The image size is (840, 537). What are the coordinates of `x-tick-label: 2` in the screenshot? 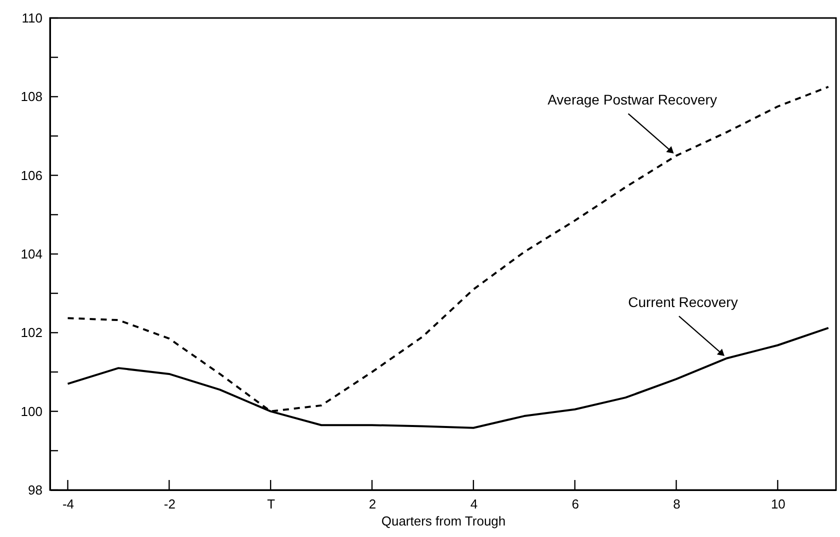 It's located at (372, 504).